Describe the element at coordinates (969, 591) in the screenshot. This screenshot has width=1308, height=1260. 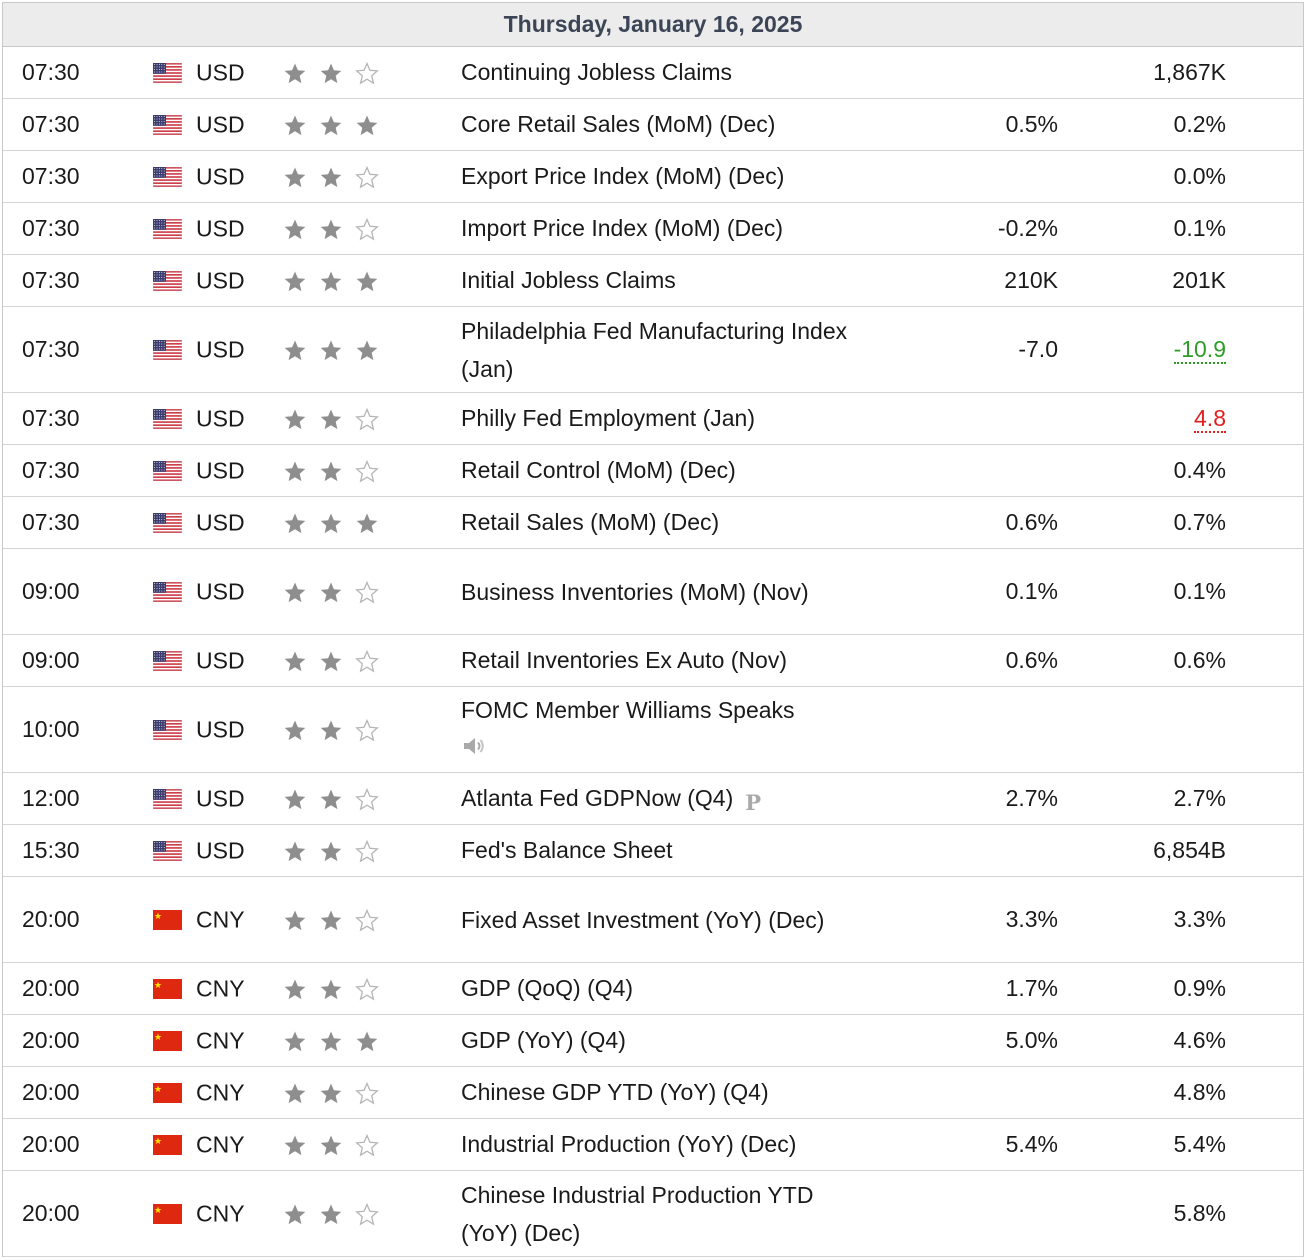
I see `forecast-value: 0.1%` at that location.